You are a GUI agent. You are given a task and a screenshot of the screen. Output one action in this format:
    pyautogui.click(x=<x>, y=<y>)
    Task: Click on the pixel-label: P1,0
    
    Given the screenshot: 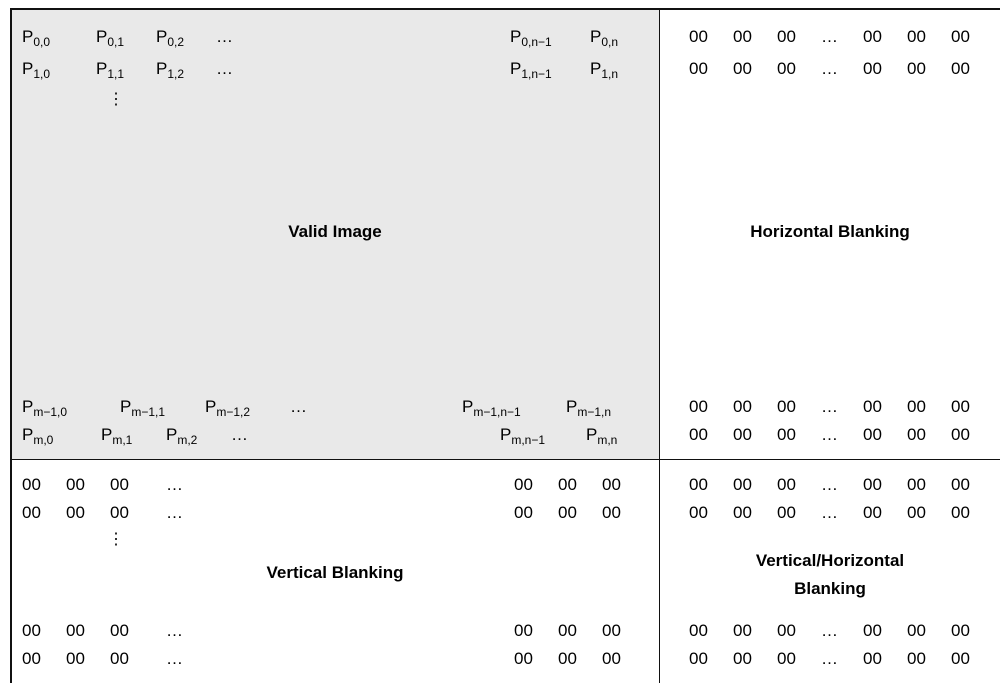 What is the action you would take?
    pyautogui.click(x=36, y=70)
    